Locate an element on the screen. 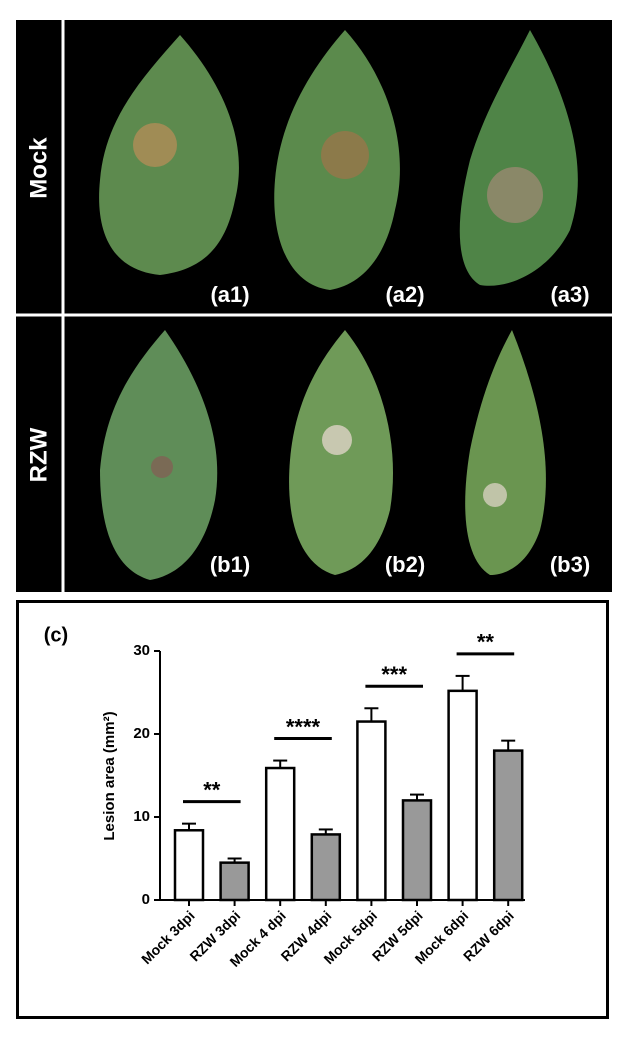  significance-label: **** is located at coordinates (303, 726).